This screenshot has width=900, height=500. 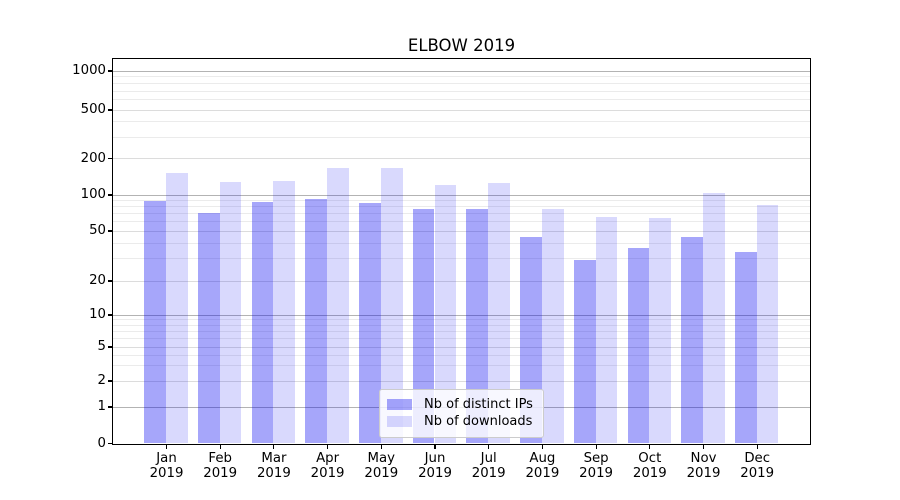 I want to click on x-tick-label: Oct 2019, so click(x=649, y=466).